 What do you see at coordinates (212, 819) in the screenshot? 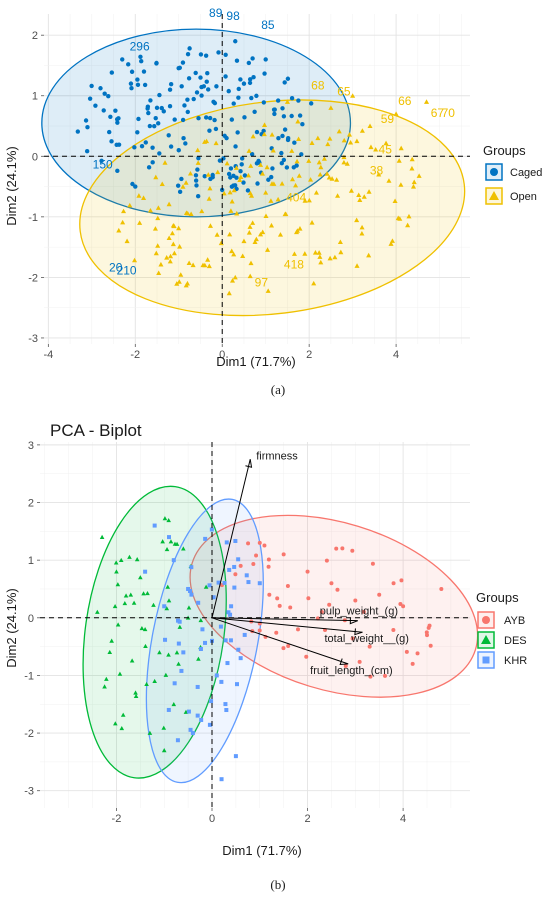
I see `x-tick-label: 0` at bounding box center [212, 819].